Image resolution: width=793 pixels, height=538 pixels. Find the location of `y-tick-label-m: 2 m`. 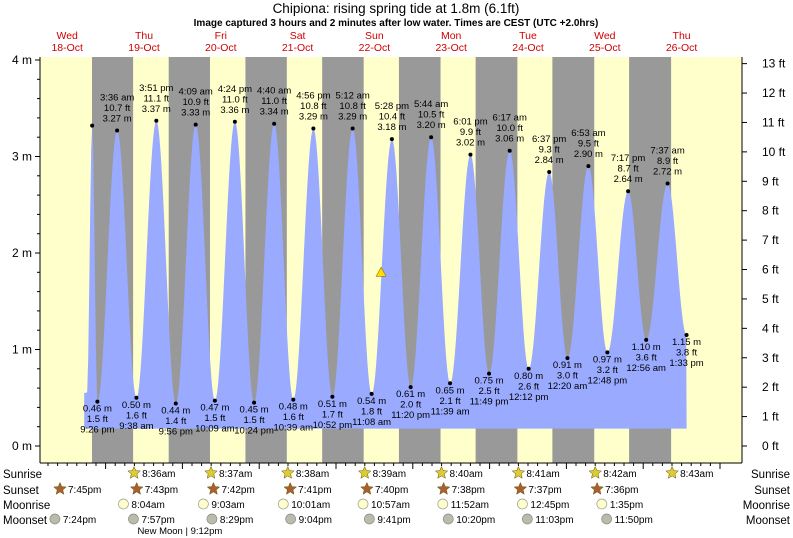

y-tick-label-m: 2 m is located at coordinates (22, 253).